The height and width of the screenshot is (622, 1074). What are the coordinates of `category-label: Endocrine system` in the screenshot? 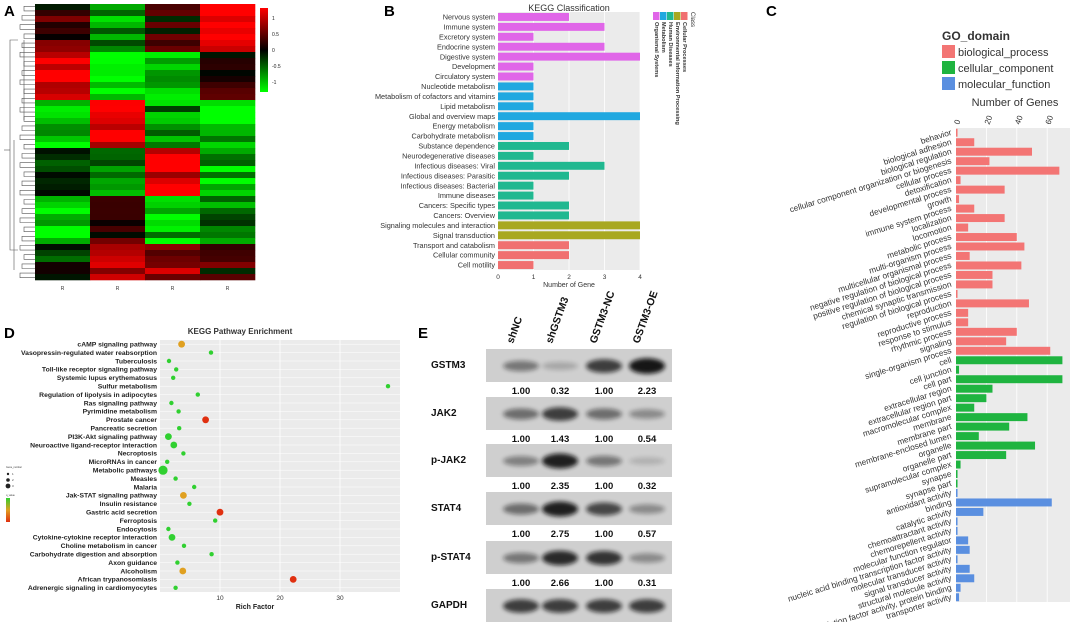 It's located at (466, 46).